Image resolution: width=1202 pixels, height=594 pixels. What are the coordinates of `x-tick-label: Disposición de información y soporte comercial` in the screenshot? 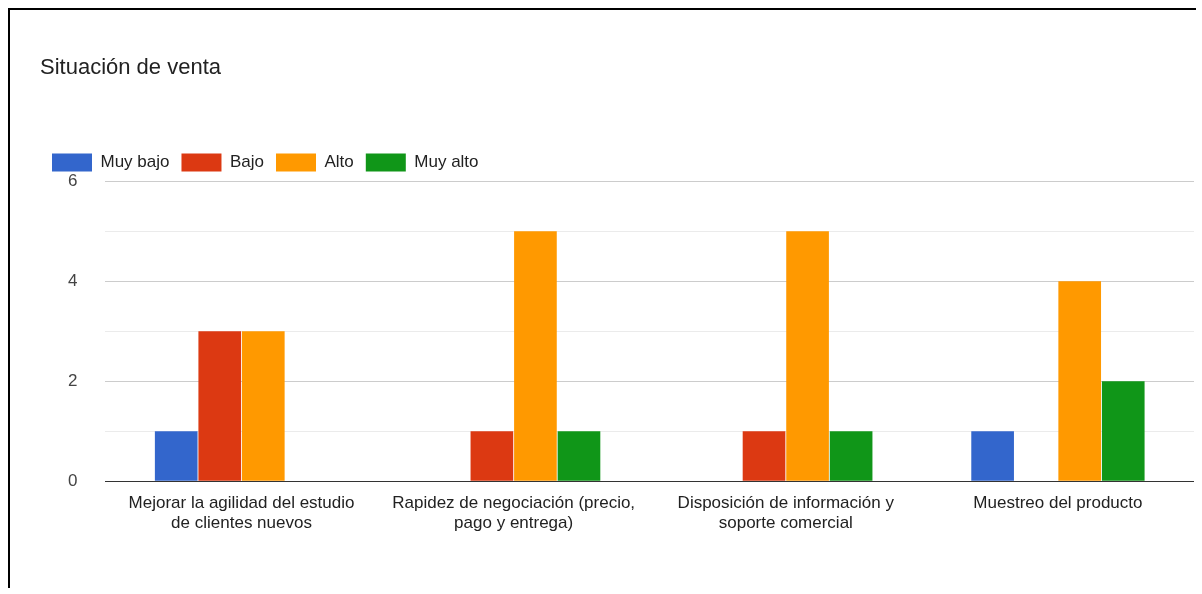 It's located at (786, 513).